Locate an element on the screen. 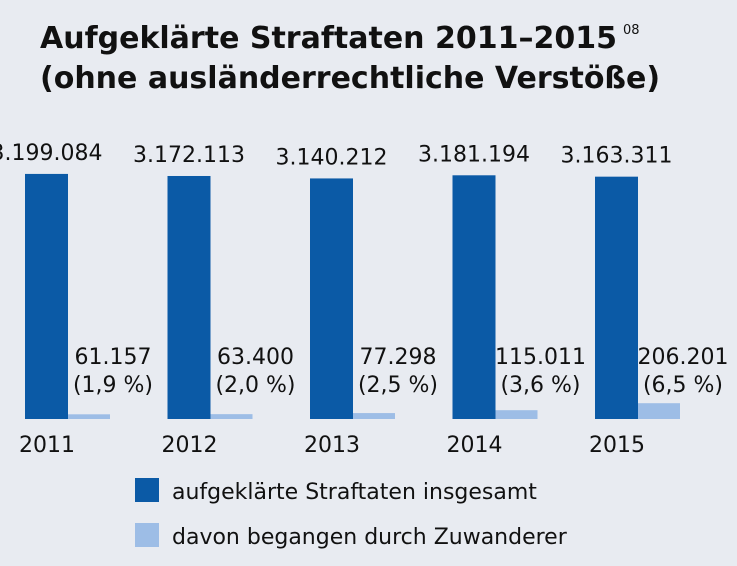 The height and width of the screenshot is (566, 737). bar-total-2011 is located at coordinates (46, 296).